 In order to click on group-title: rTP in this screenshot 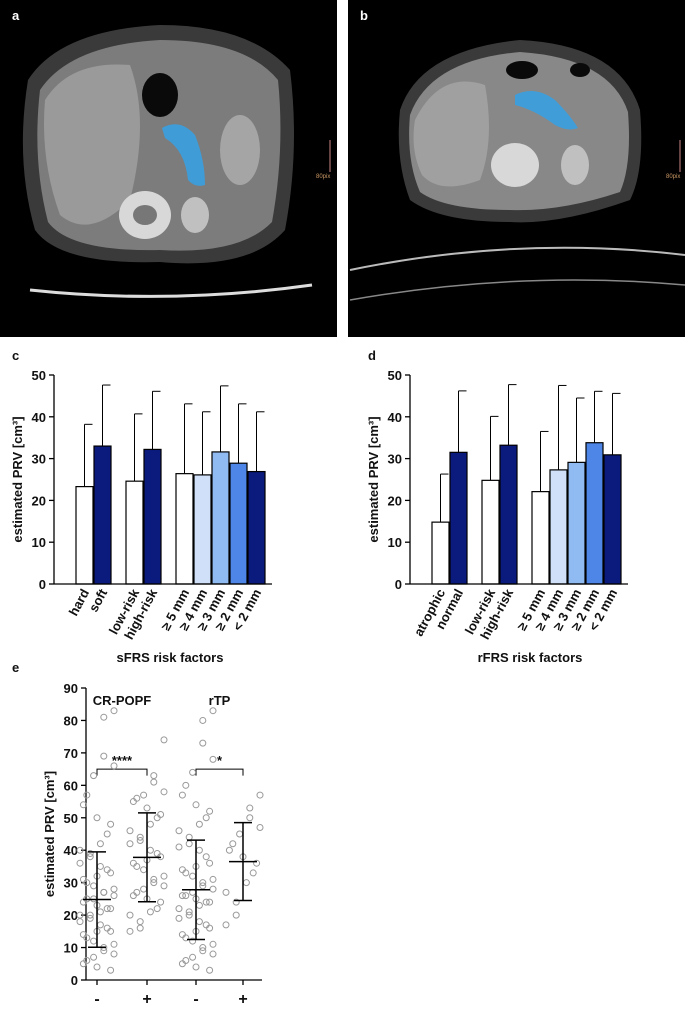, I will do `click(220, 700)`.